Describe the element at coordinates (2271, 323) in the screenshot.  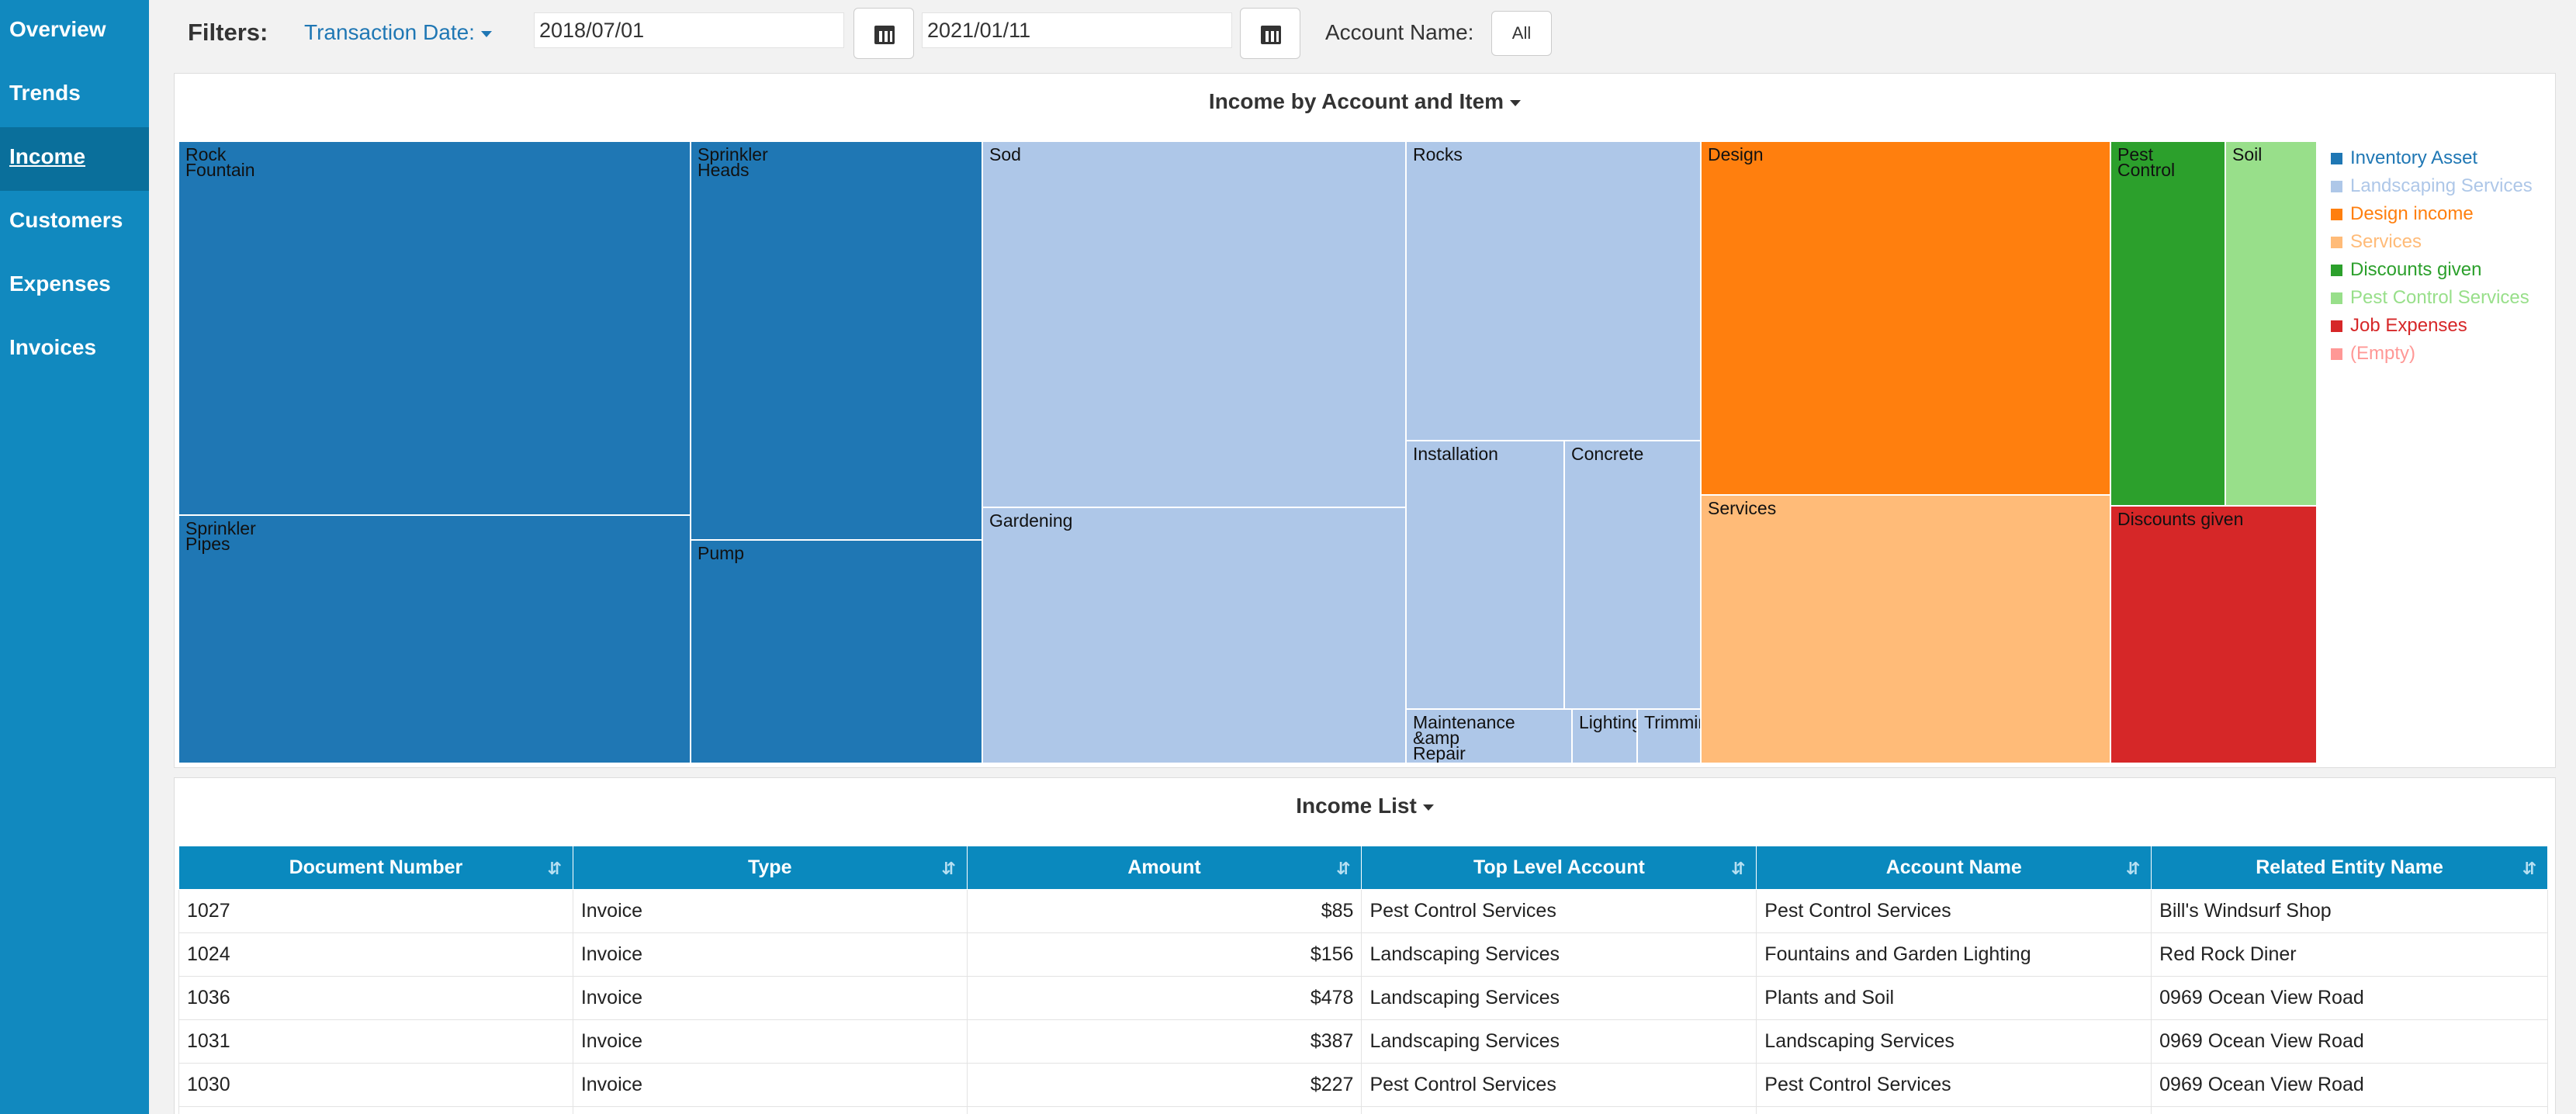
I see `treemap-tile: Soil` at that location.